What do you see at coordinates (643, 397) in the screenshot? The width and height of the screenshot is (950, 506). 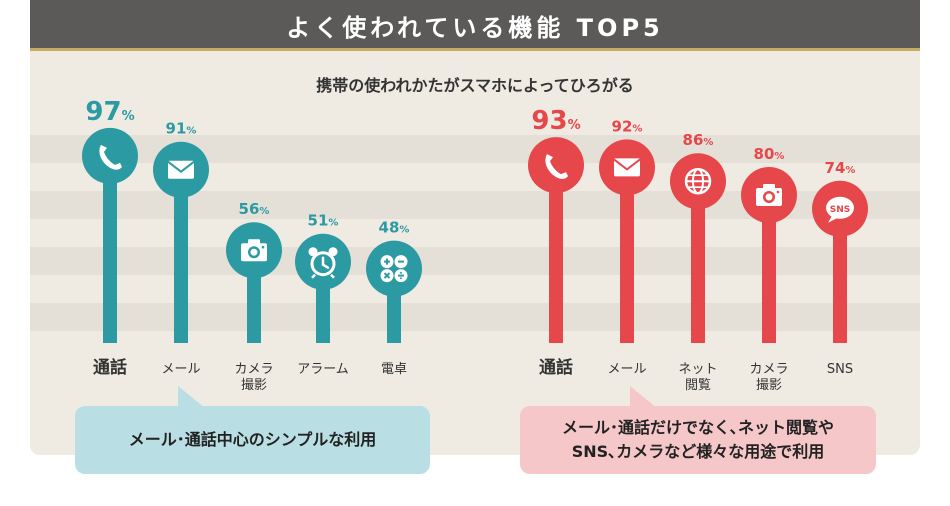 I see `callout-right-tail` at bounding box center [643, 397].